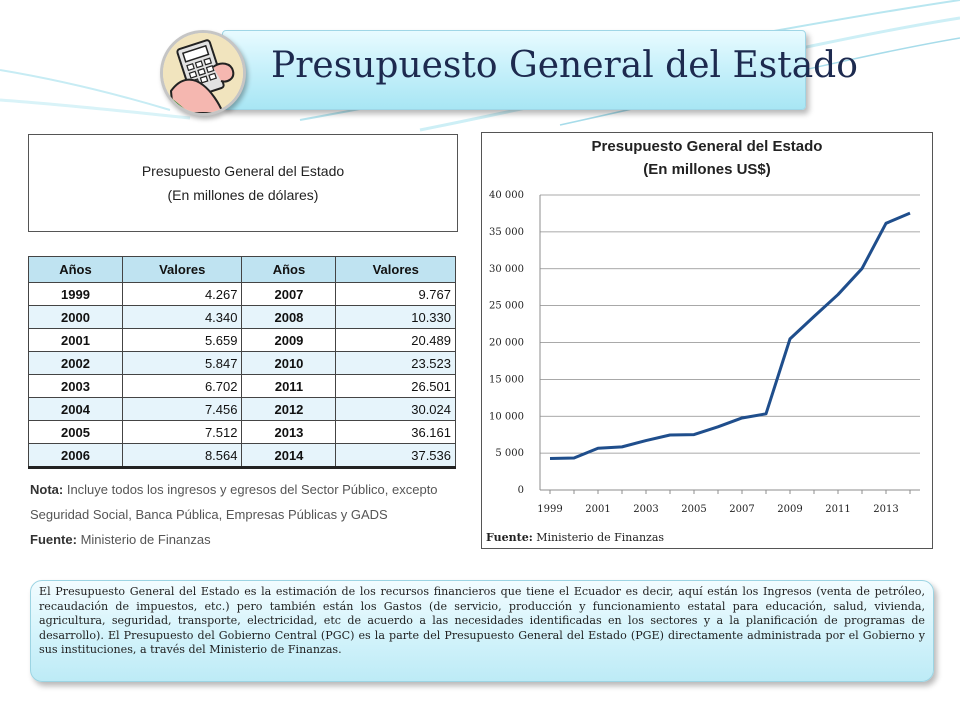 The width and height of the screenshot is (960, 720). I want to click on value-cell: 8.564, so click(182, 456).